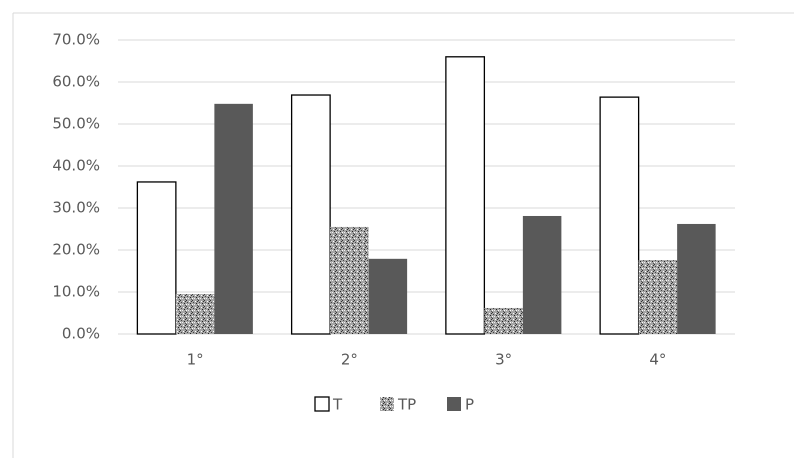 The height and width of the screenshot is (458, 794). I want to click on legend-label: P, so click(469, 405).